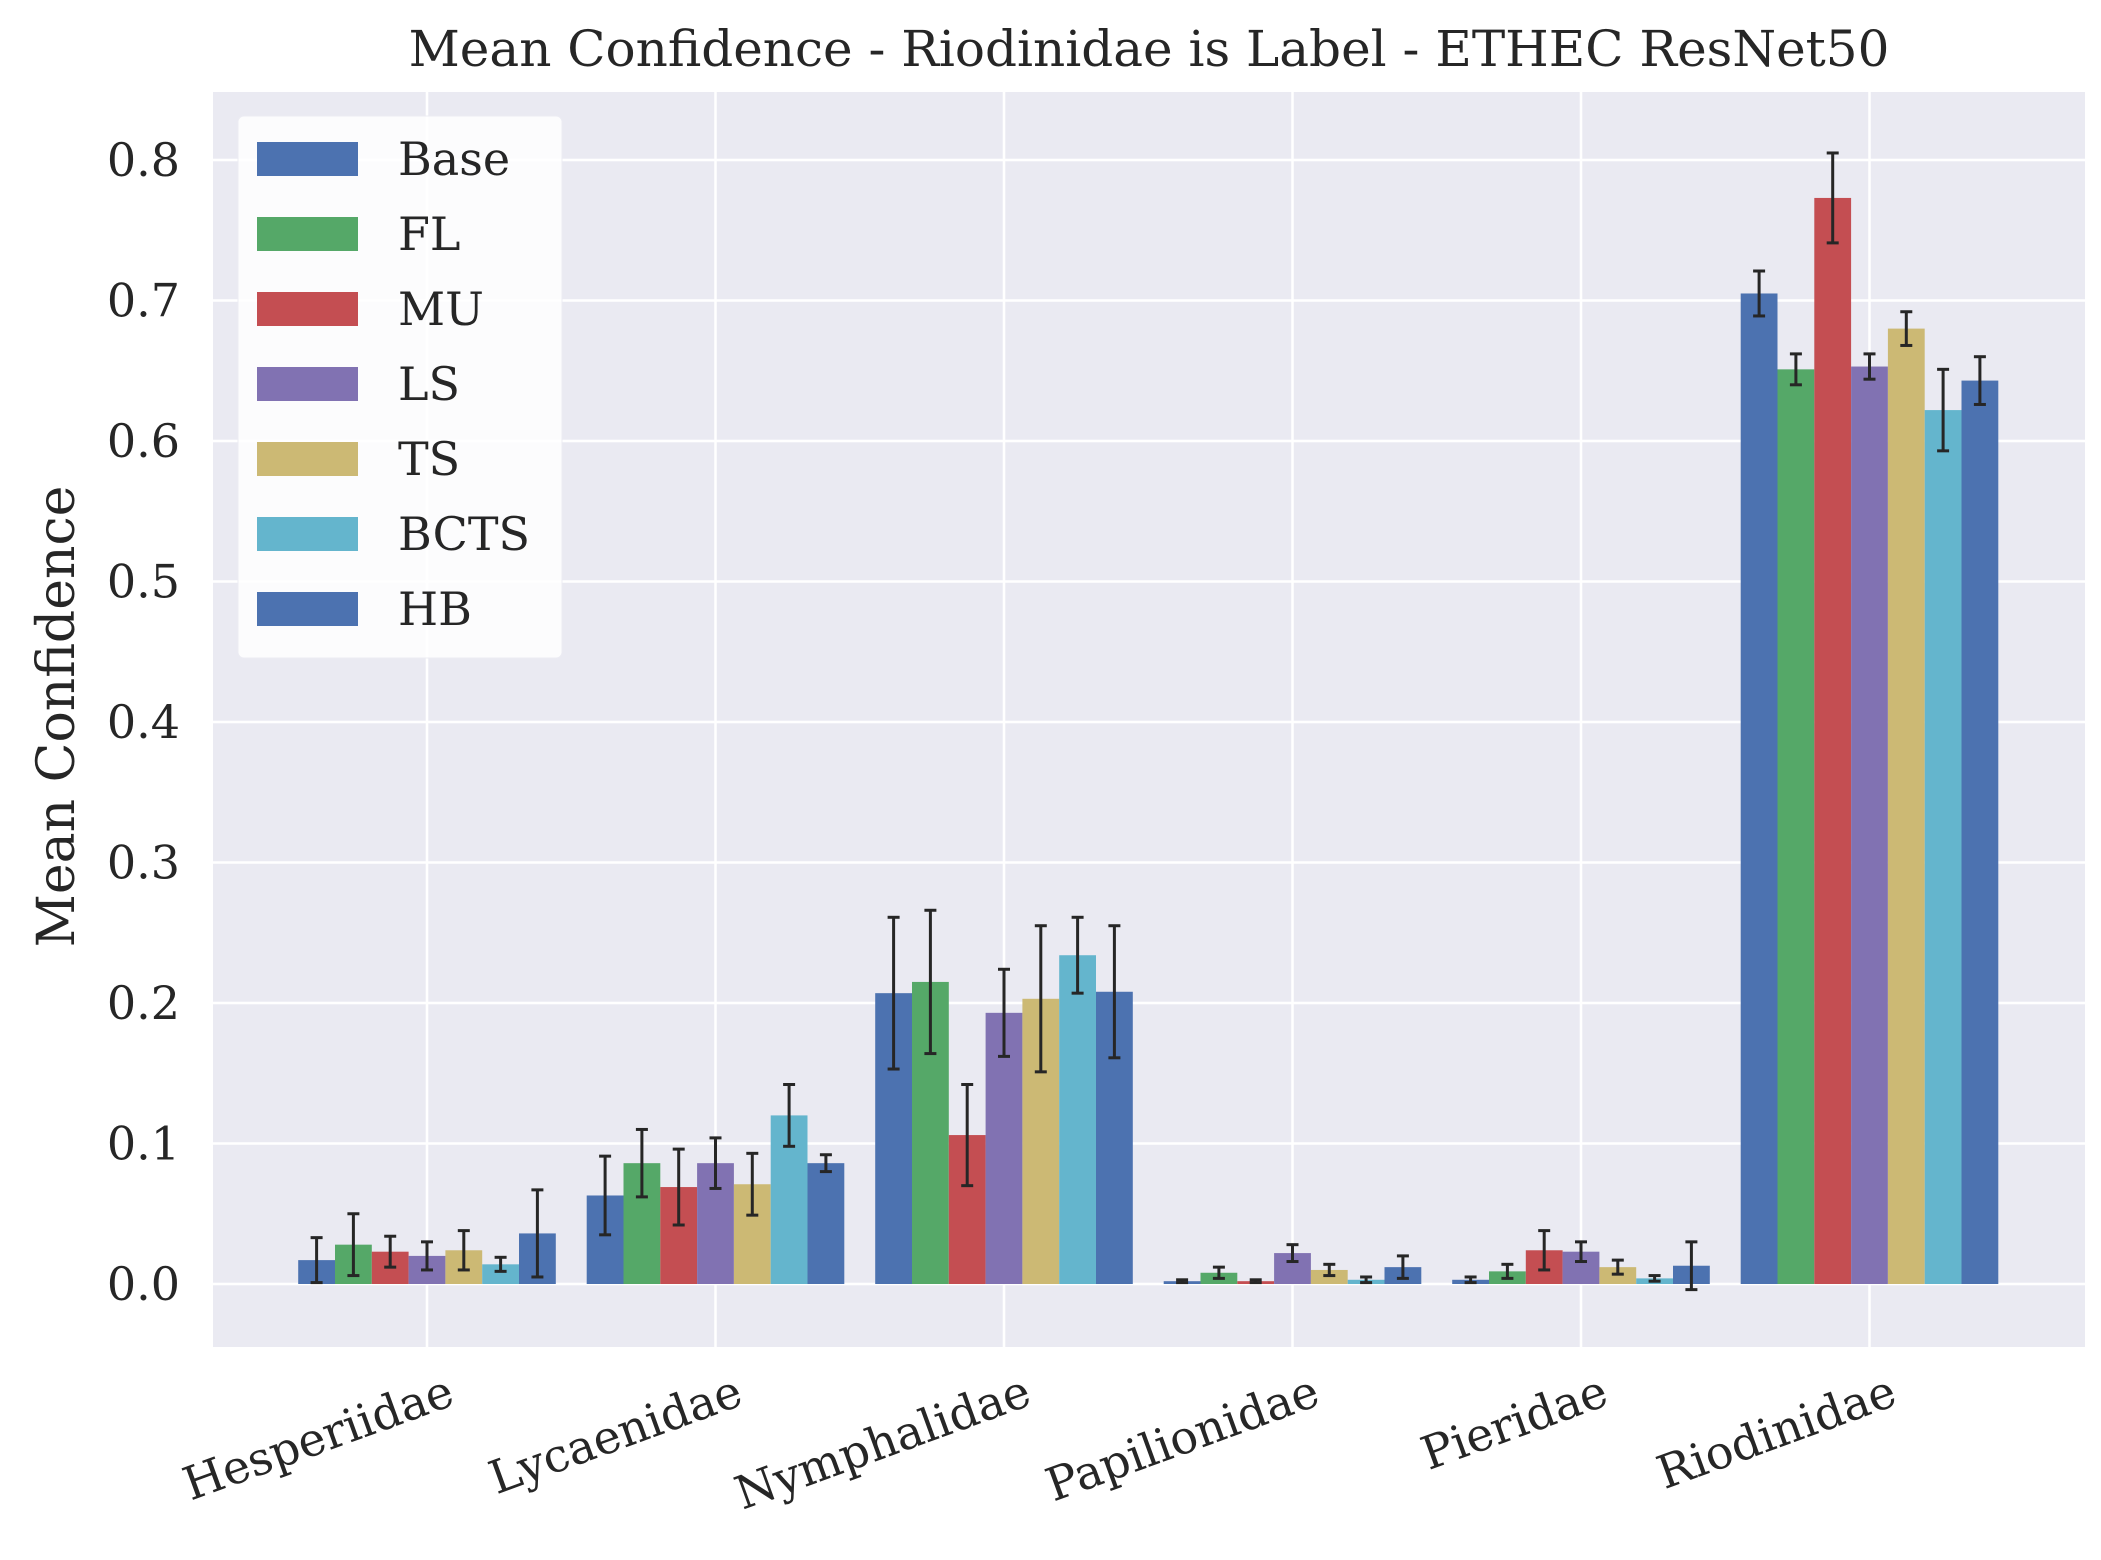 The image size is (2101, 1560). What do you see at coordinates (1776, 1432) in the screenshot?
I see `x-tick-label: Riodinidae` at bounding box center [1776, 1432].